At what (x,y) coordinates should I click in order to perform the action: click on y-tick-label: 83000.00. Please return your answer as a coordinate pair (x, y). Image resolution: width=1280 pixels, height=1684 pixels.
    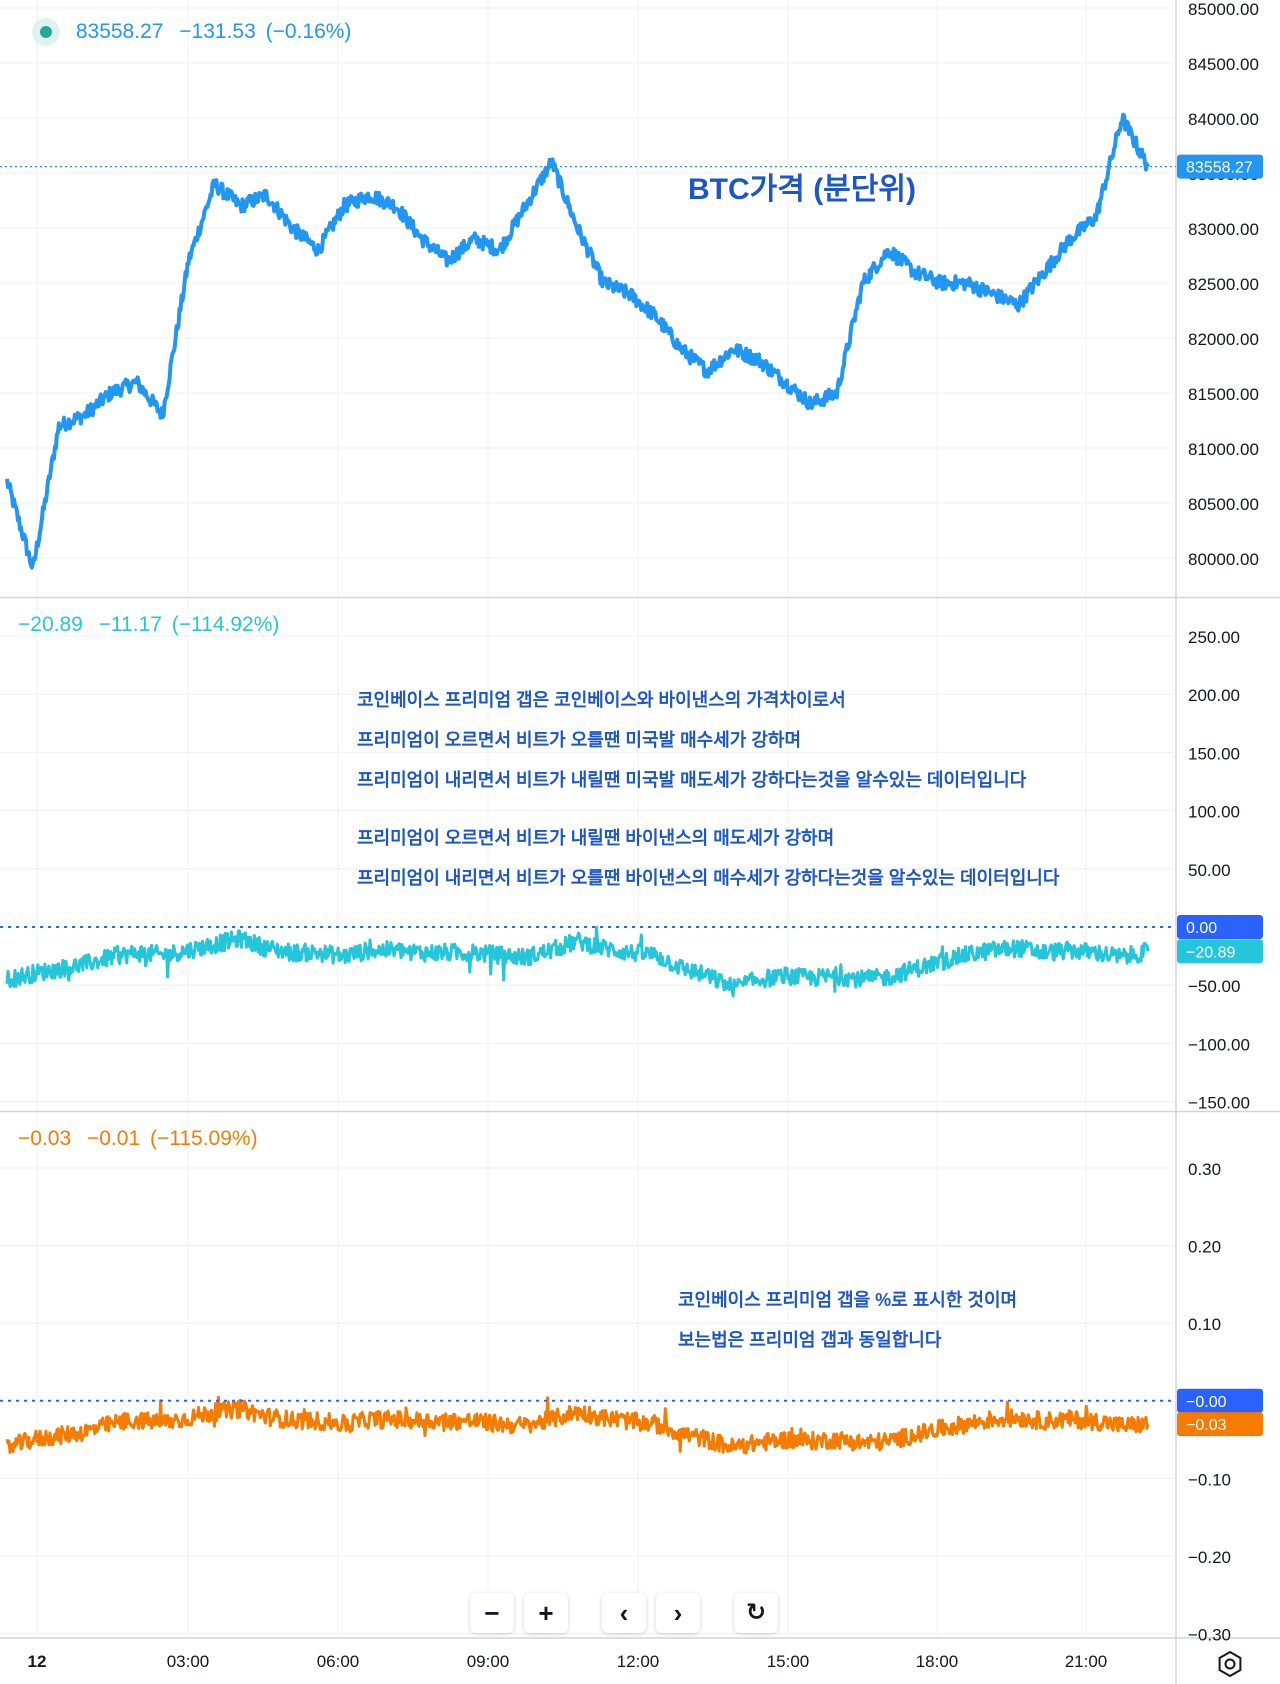
    Looking at the image, I should click on (1223, 229).